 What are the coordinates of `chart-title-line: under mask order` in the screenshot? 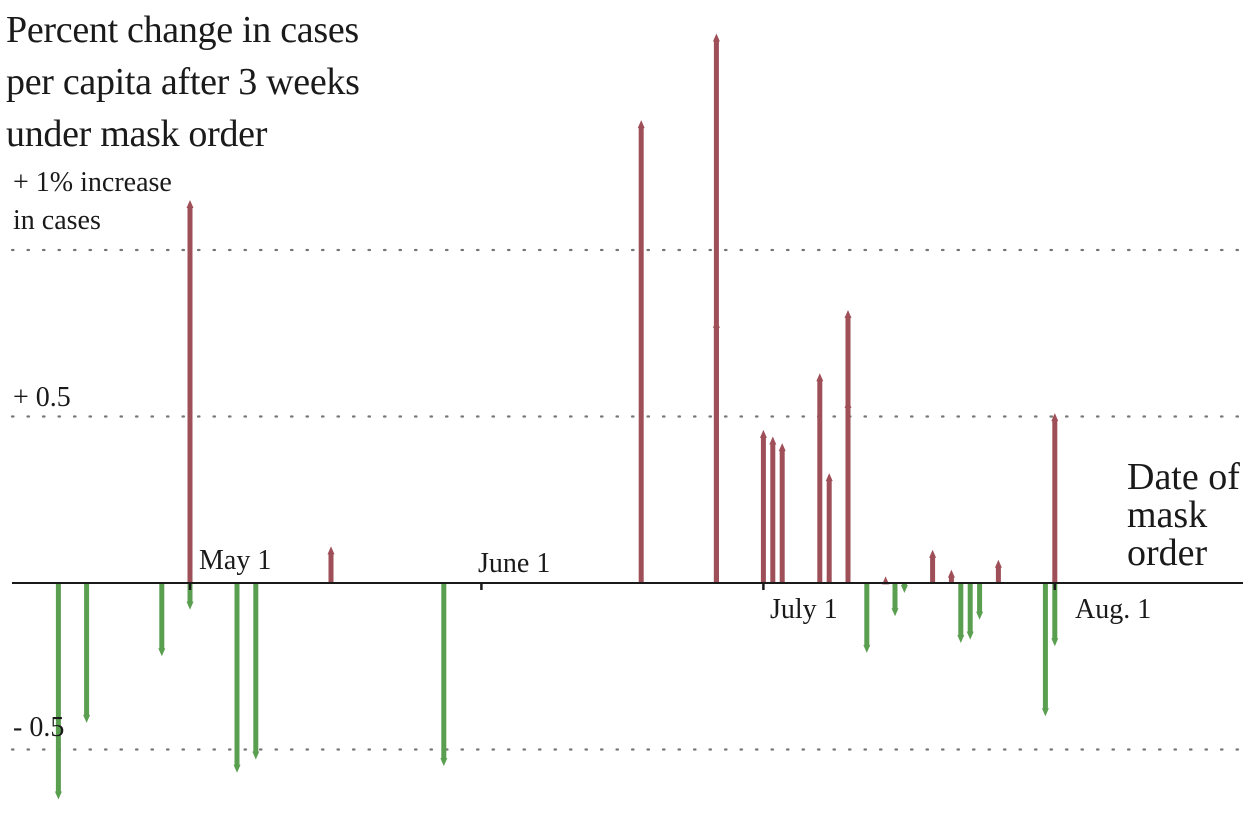 It's located at (137, 134).